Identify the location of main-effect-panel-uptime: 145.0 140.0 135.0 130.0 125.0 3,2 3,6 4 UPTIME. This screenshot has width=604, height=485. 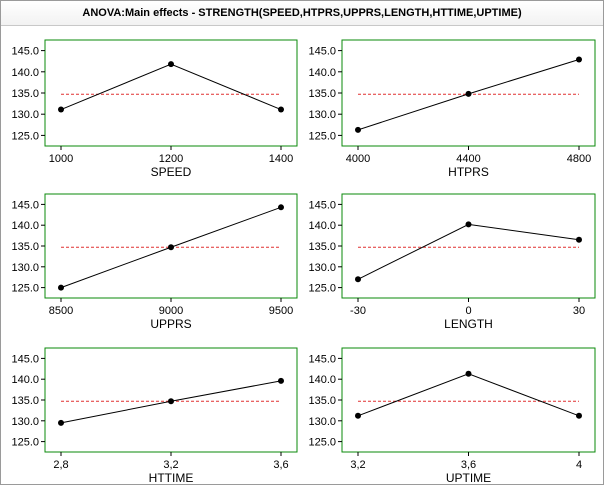
(452, 416).